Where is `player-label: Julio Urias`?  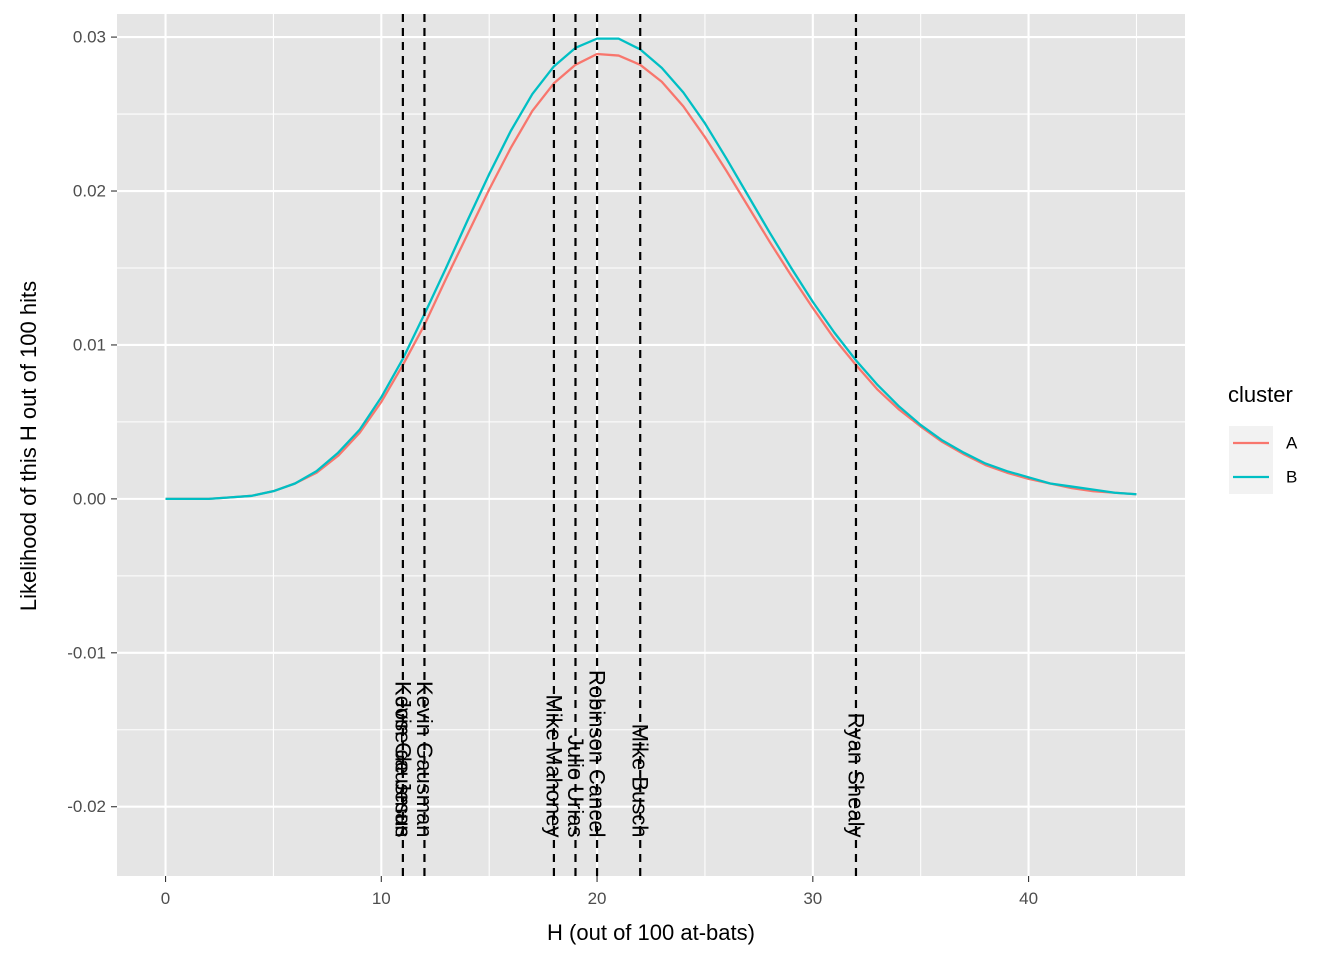
player-label: Julio Urias is located at coordinates (575, 786).